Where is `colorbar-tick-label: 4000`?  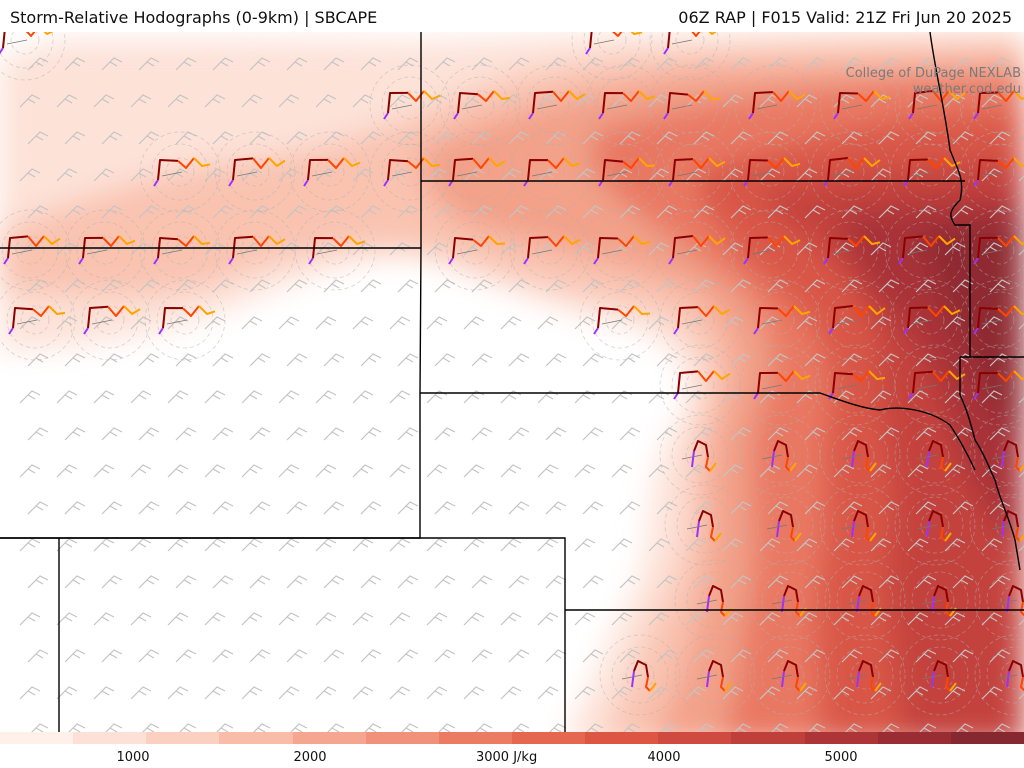 colorbar-tick-label: 4000 is located at coordinates (664, 757).